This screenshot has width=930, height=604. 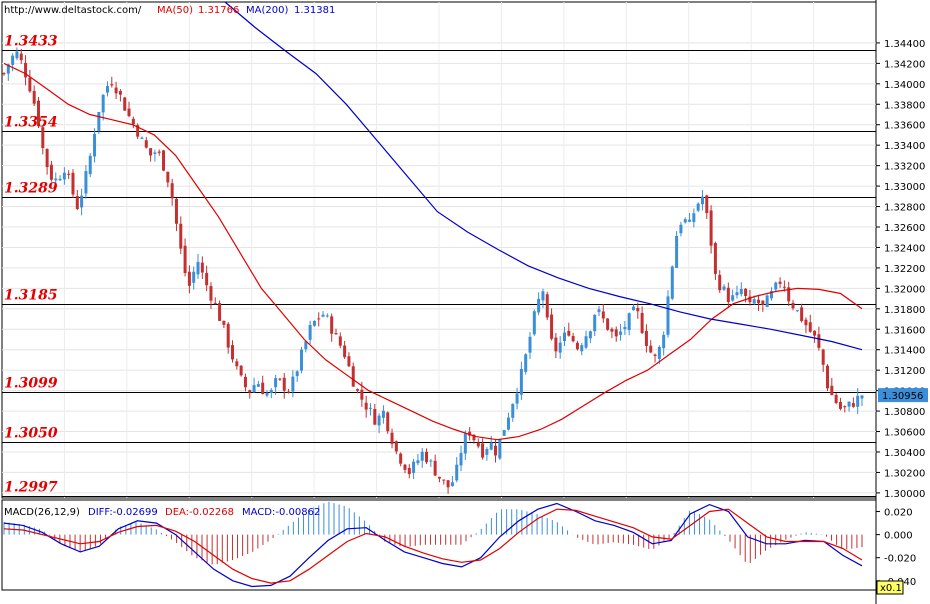 What do you see at coordinates (904, 310) in the screenshot?
I see `y-tick-label: 1.31800` at bounding box center [904, 310].